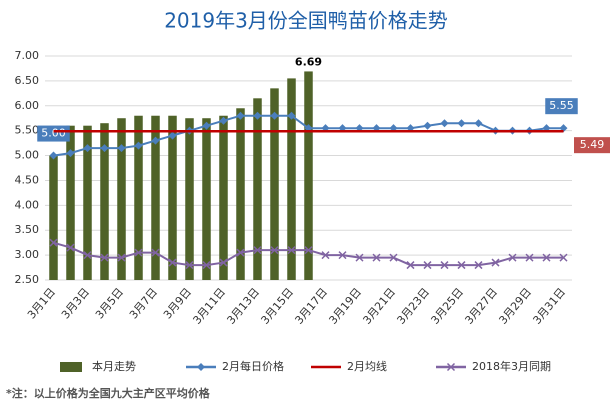  I want to click on x-tick-label: 3月3日, so click(75, 304).